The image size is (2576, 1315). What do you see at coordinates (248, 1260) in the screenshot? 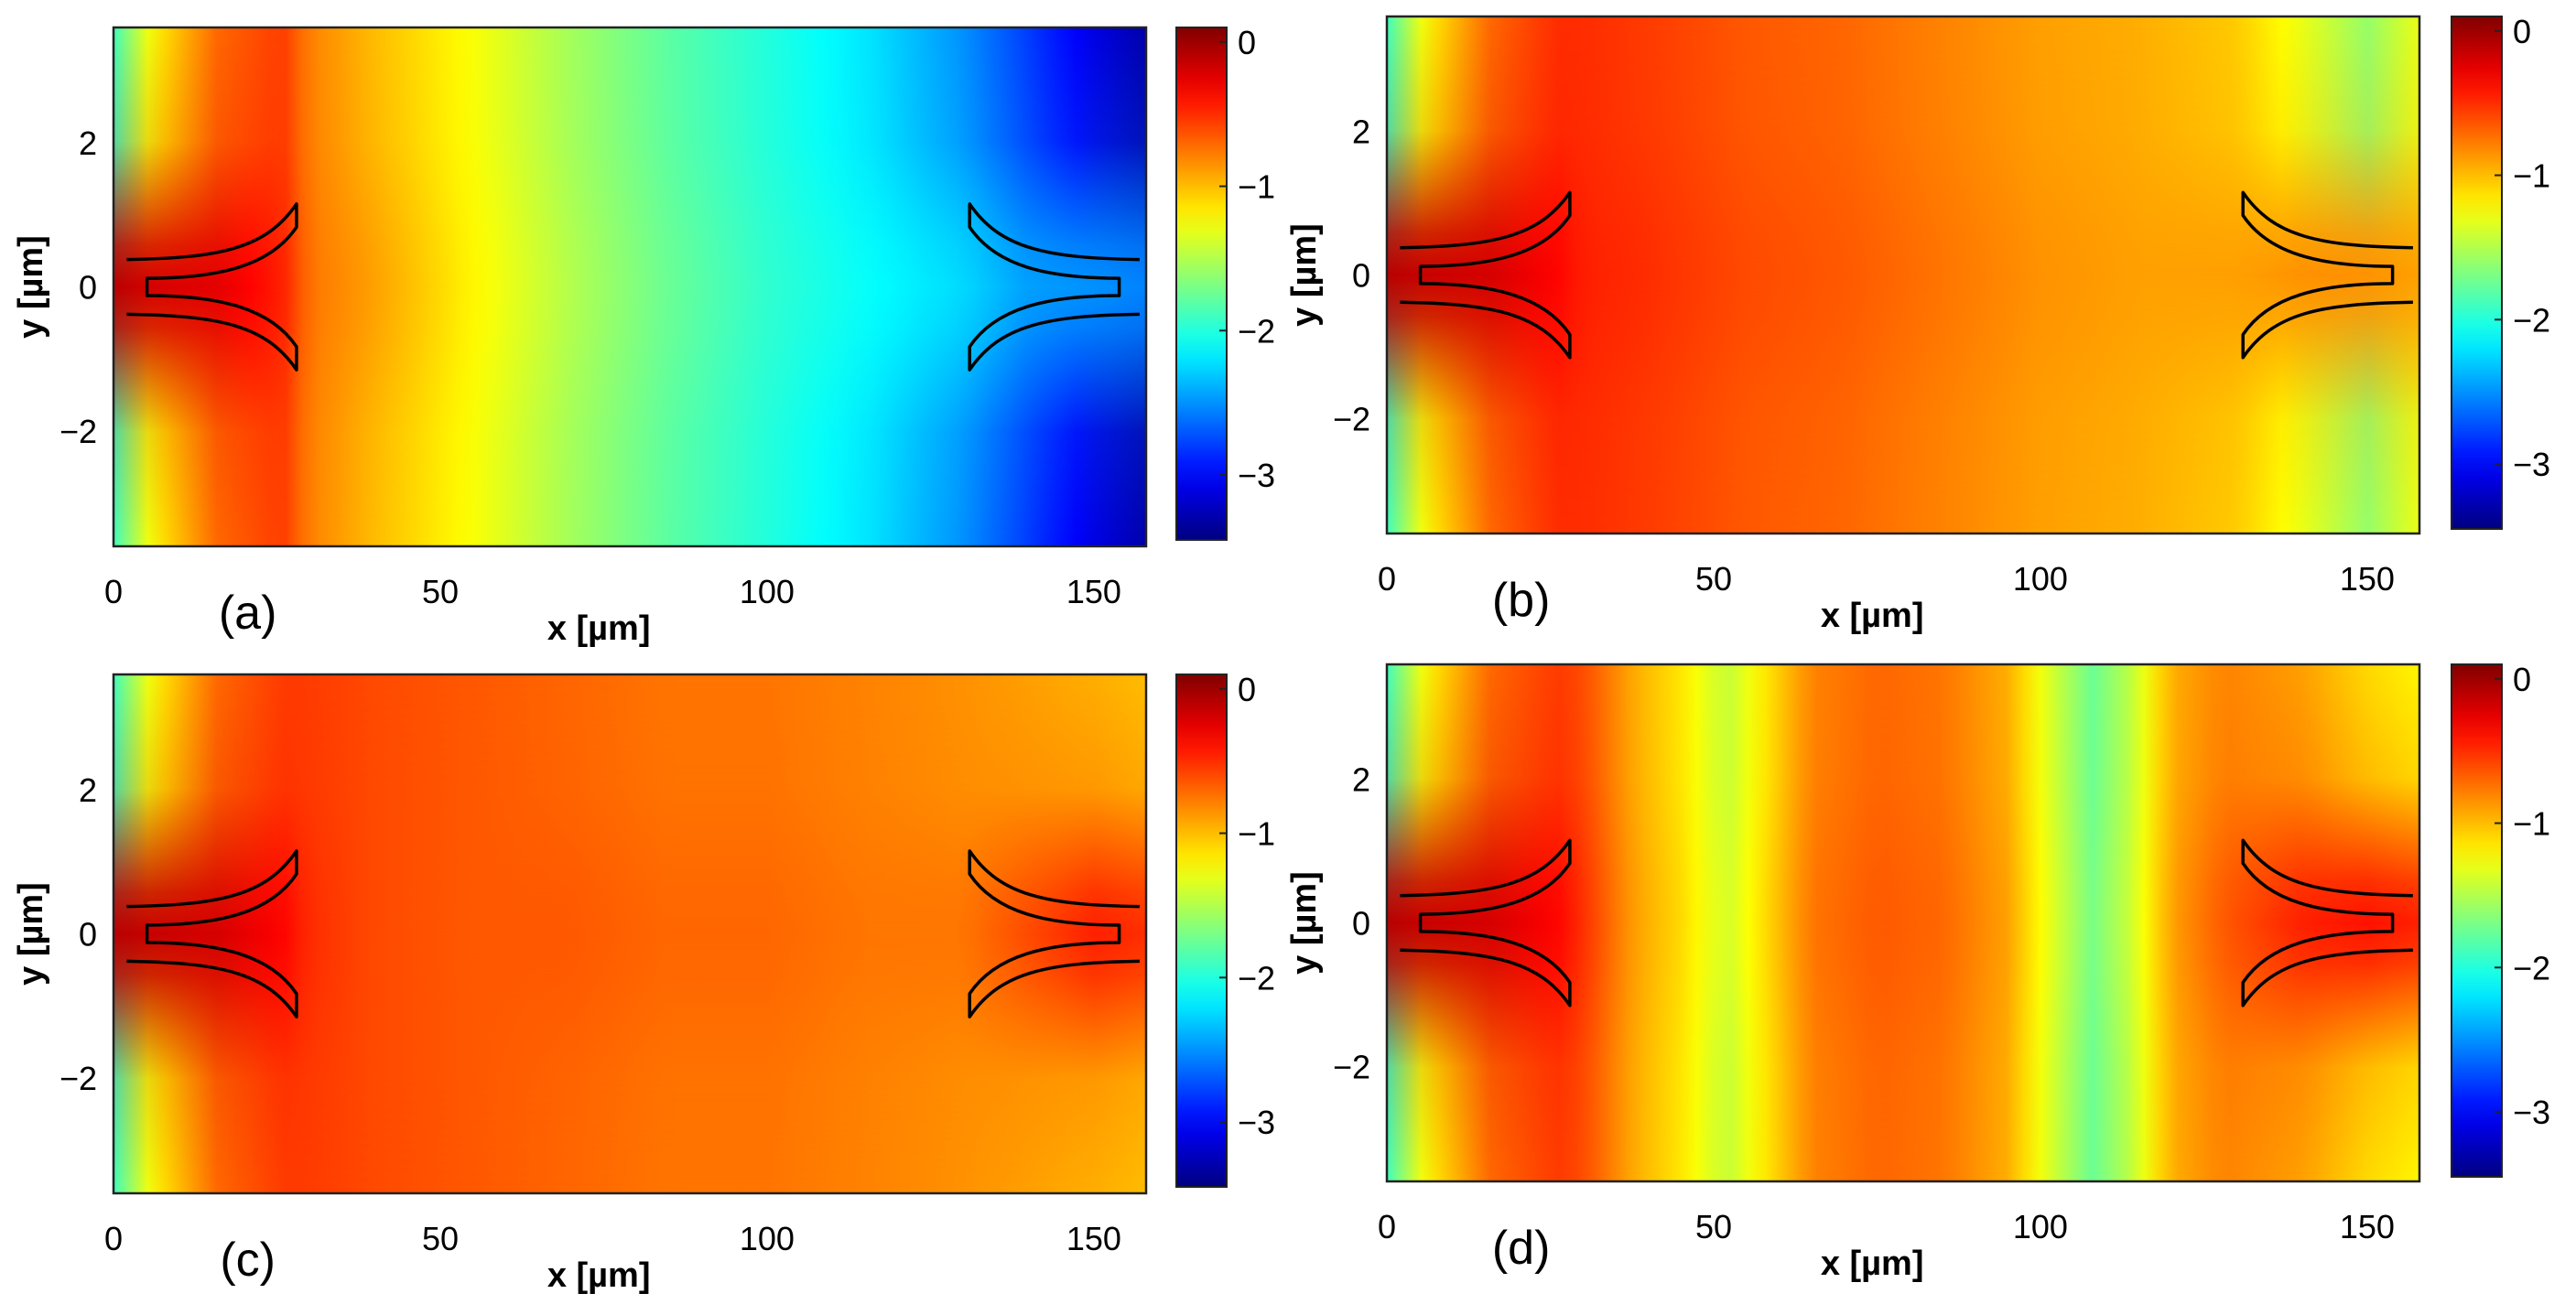
I see `panel-label: (c)` at bounding box center [248, 1260].